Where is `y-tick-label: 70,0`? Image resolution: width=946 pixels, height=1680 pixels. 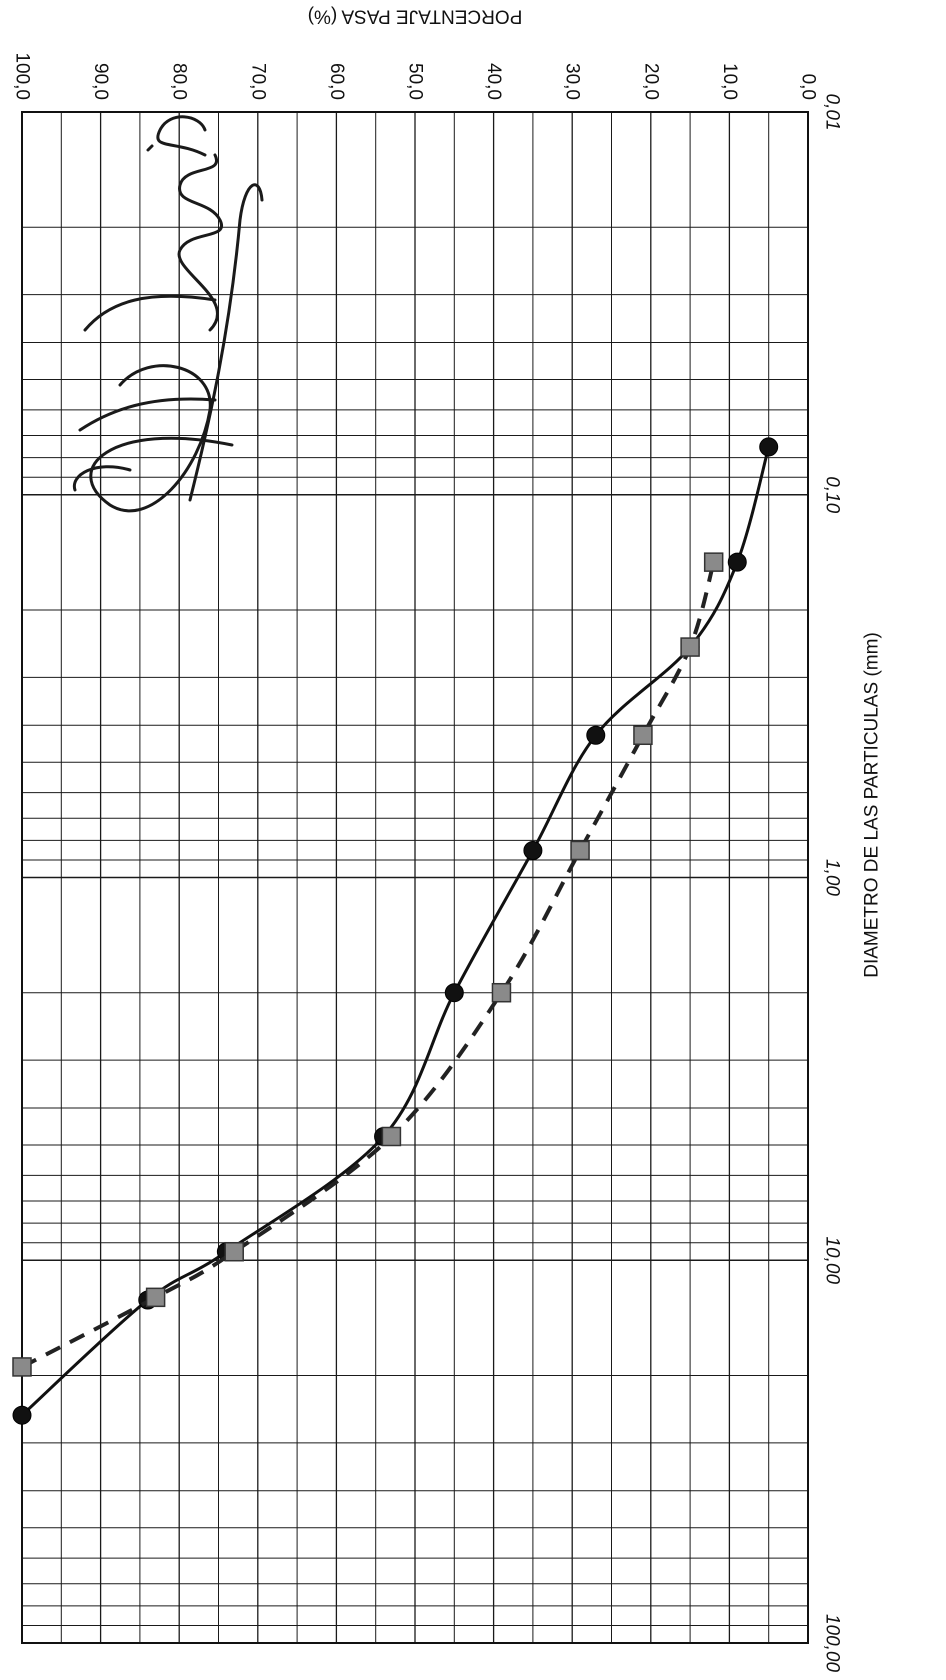 y-tick-label: 70,0 is located at coordinates (257, 81).